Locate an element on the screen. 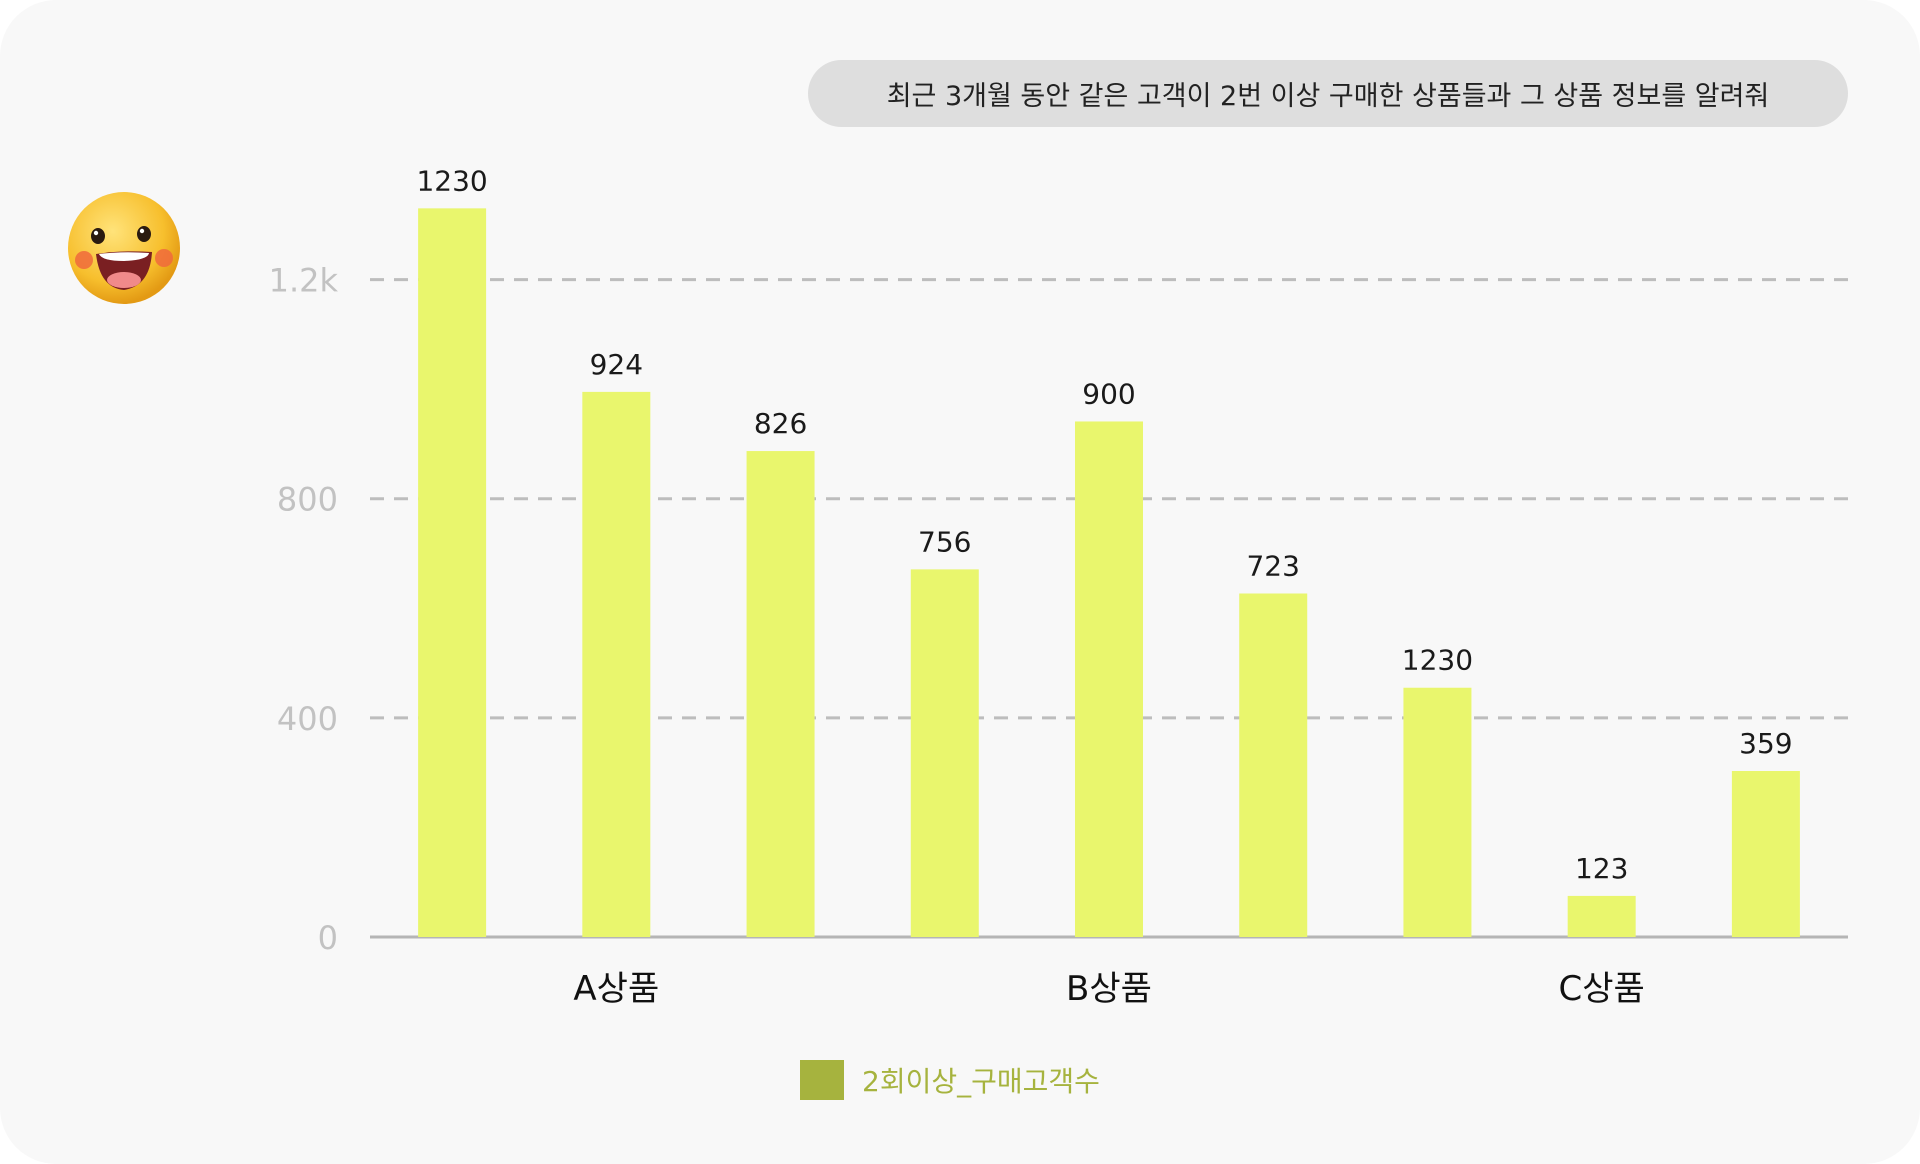  bar-value-label: 359 is located at coordinates (1765, 743).